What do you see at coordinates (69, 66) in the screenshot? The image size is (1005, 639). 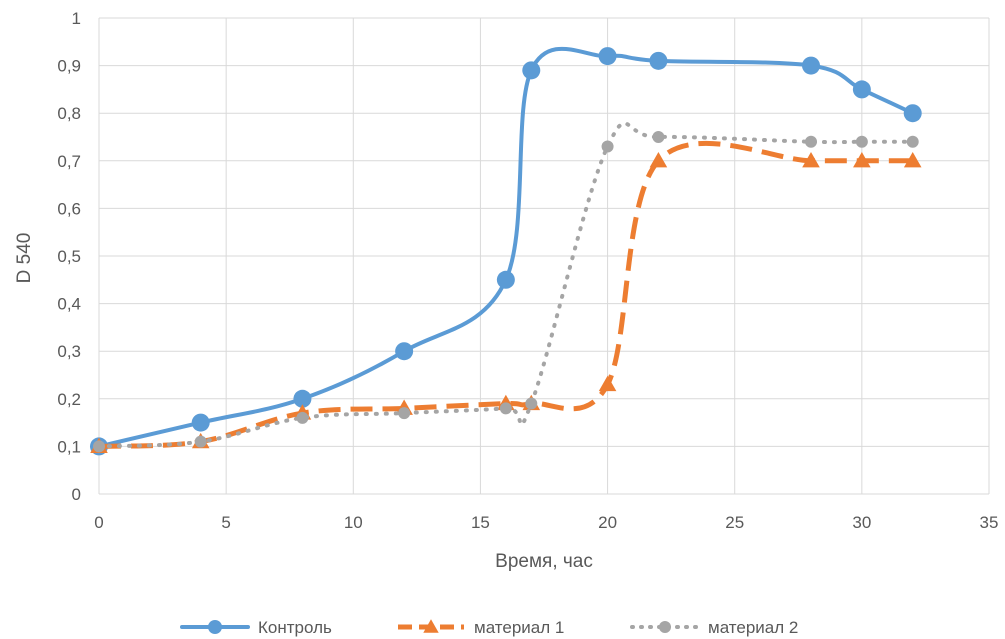 I see `y-tick-label: 0,9` at bounding box center [69, 66].